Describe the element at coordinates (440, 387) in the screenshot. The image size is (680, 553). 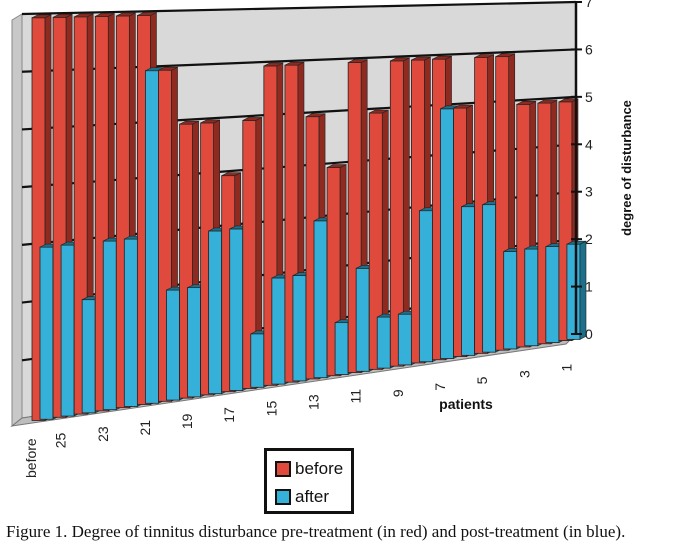
I see `x-tick-label: 7` at that location.